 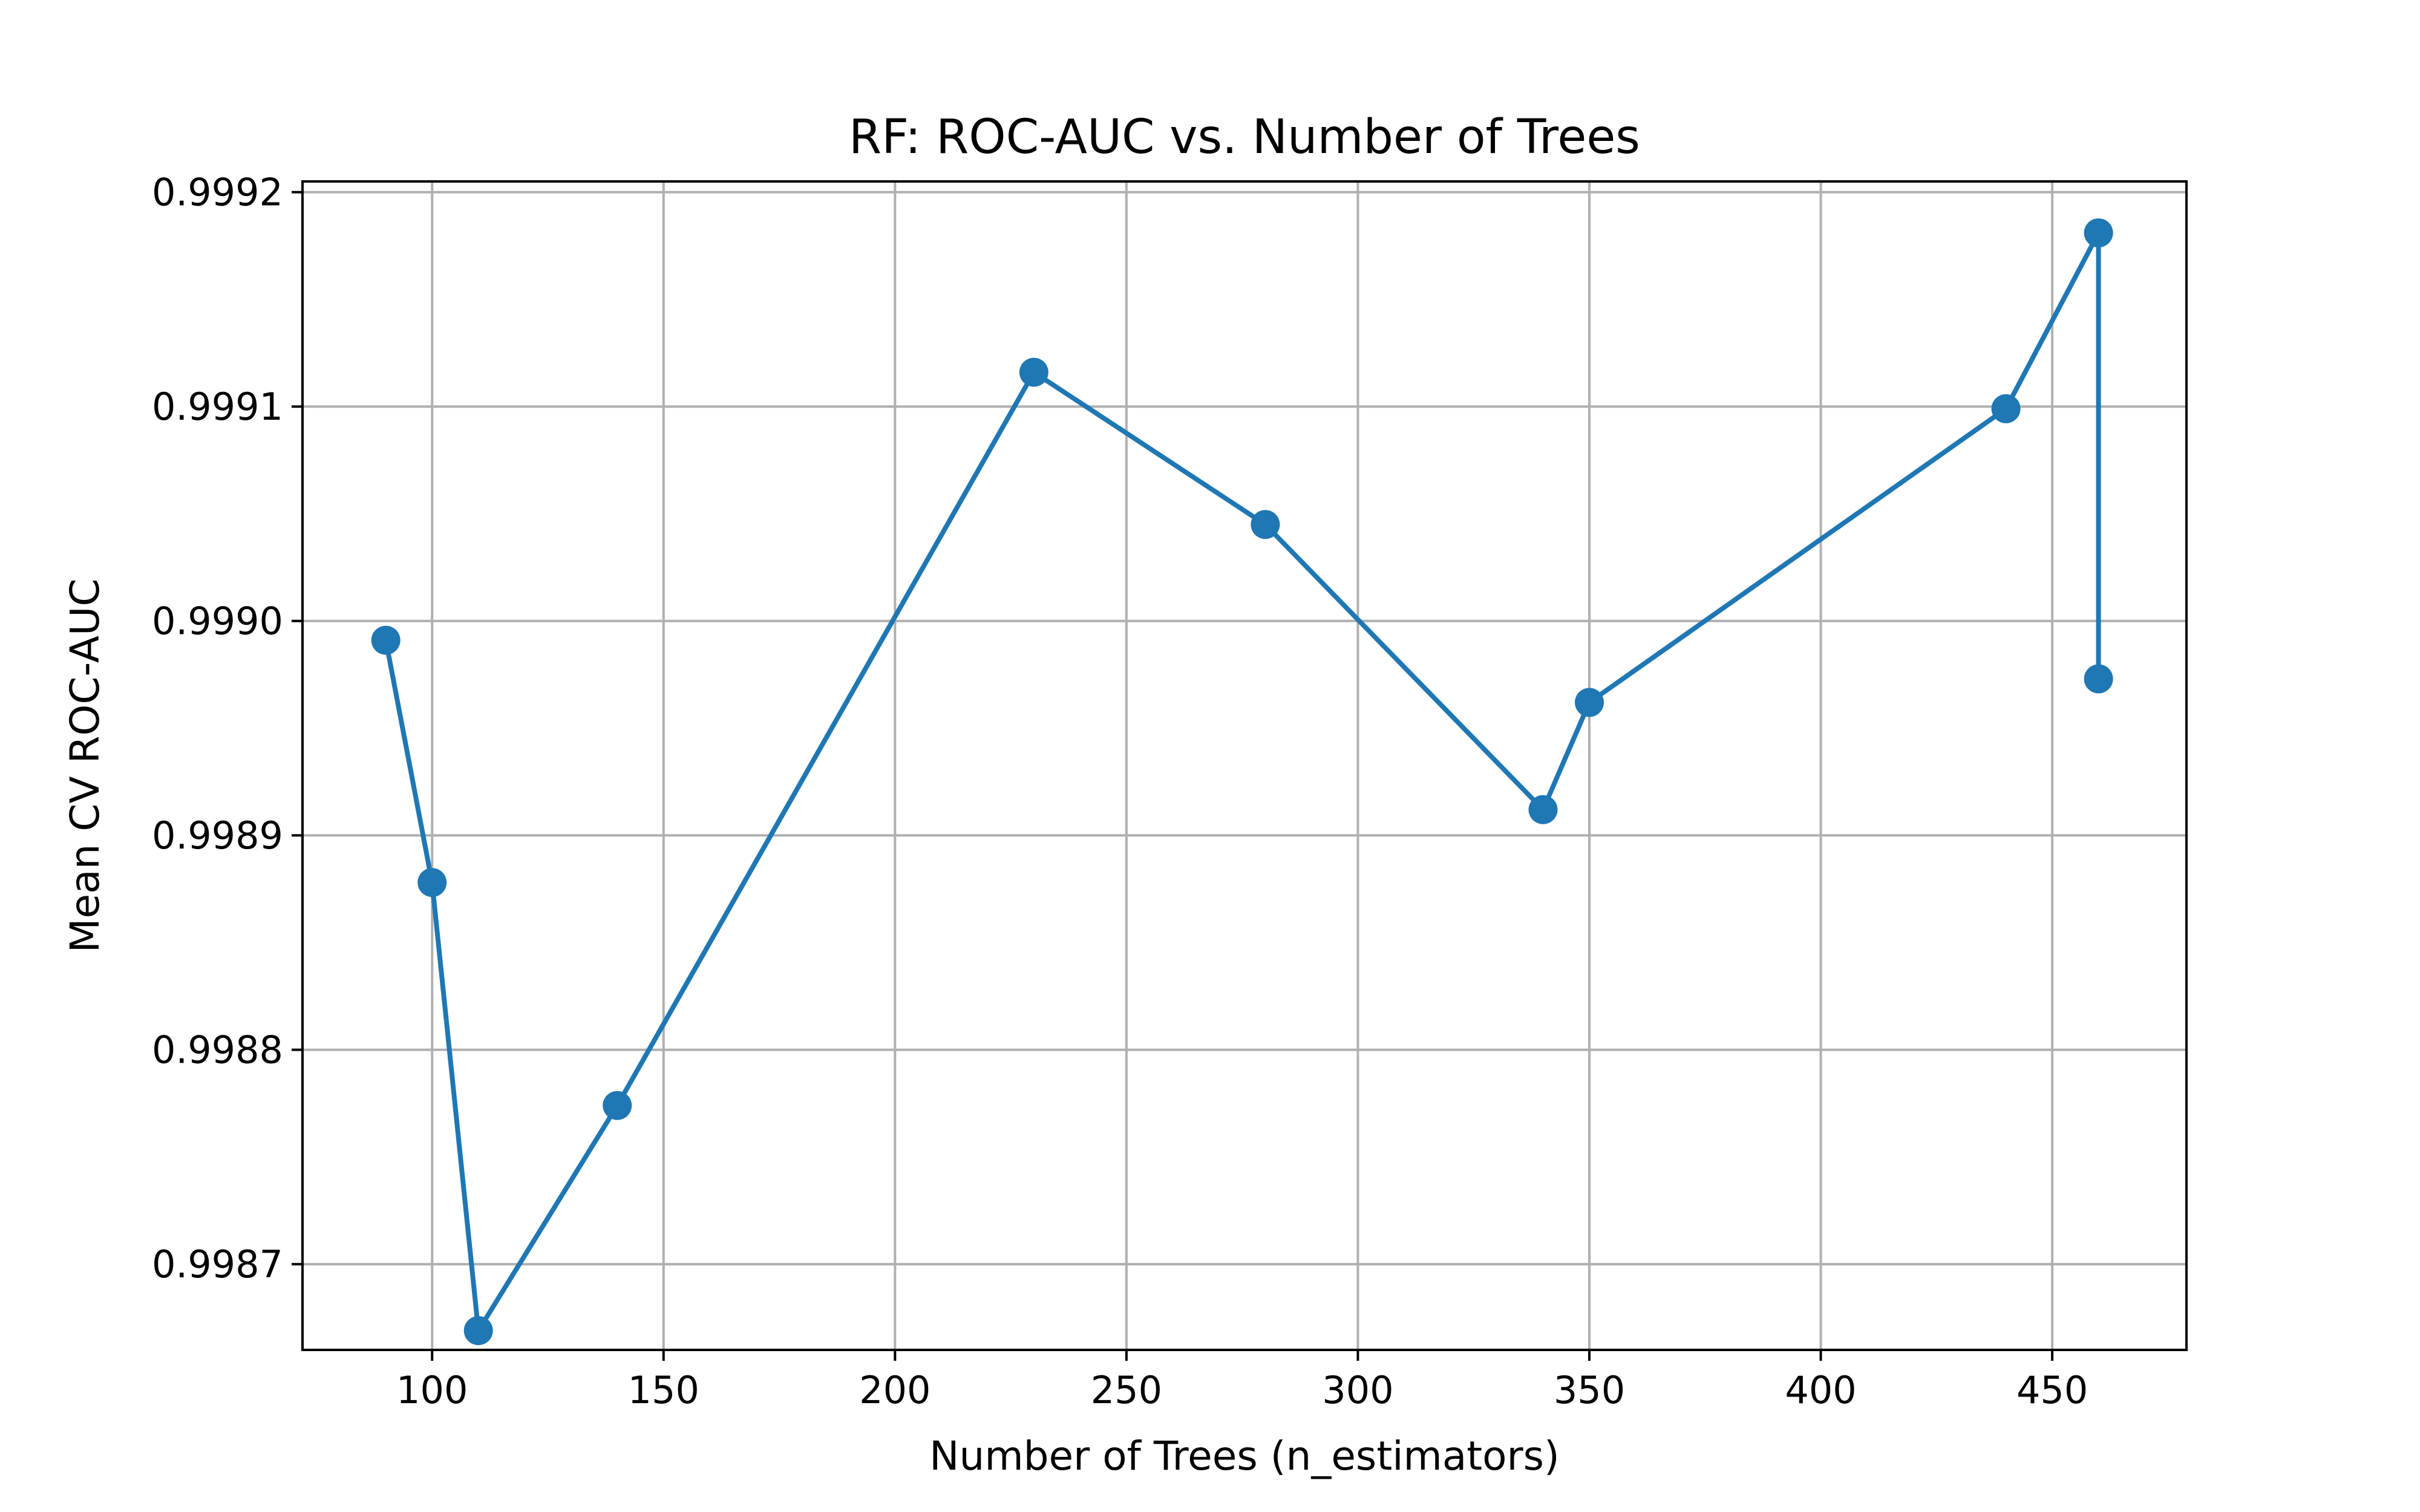 What do you see at coordinates (217, 193) in the screenshot?
I see `y-tick-label: 0.9992` at bounding box center [217, 193].